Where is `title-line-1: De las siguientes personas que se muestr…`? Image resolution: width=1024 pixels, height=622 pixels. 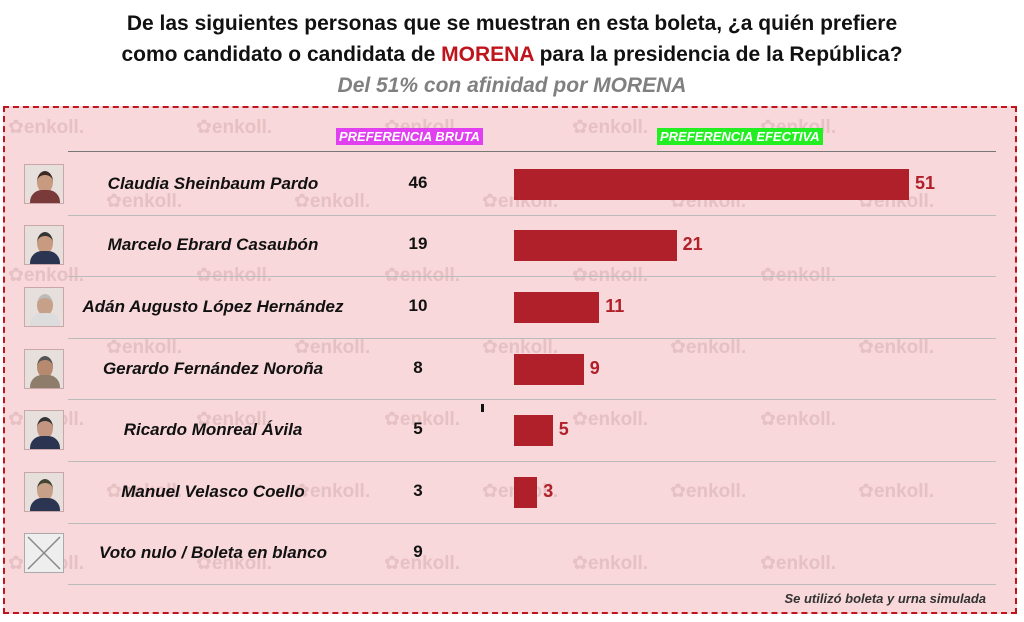
title-line-1: De las siguientes personas que se muestr… is located at coordinates (512, 23).